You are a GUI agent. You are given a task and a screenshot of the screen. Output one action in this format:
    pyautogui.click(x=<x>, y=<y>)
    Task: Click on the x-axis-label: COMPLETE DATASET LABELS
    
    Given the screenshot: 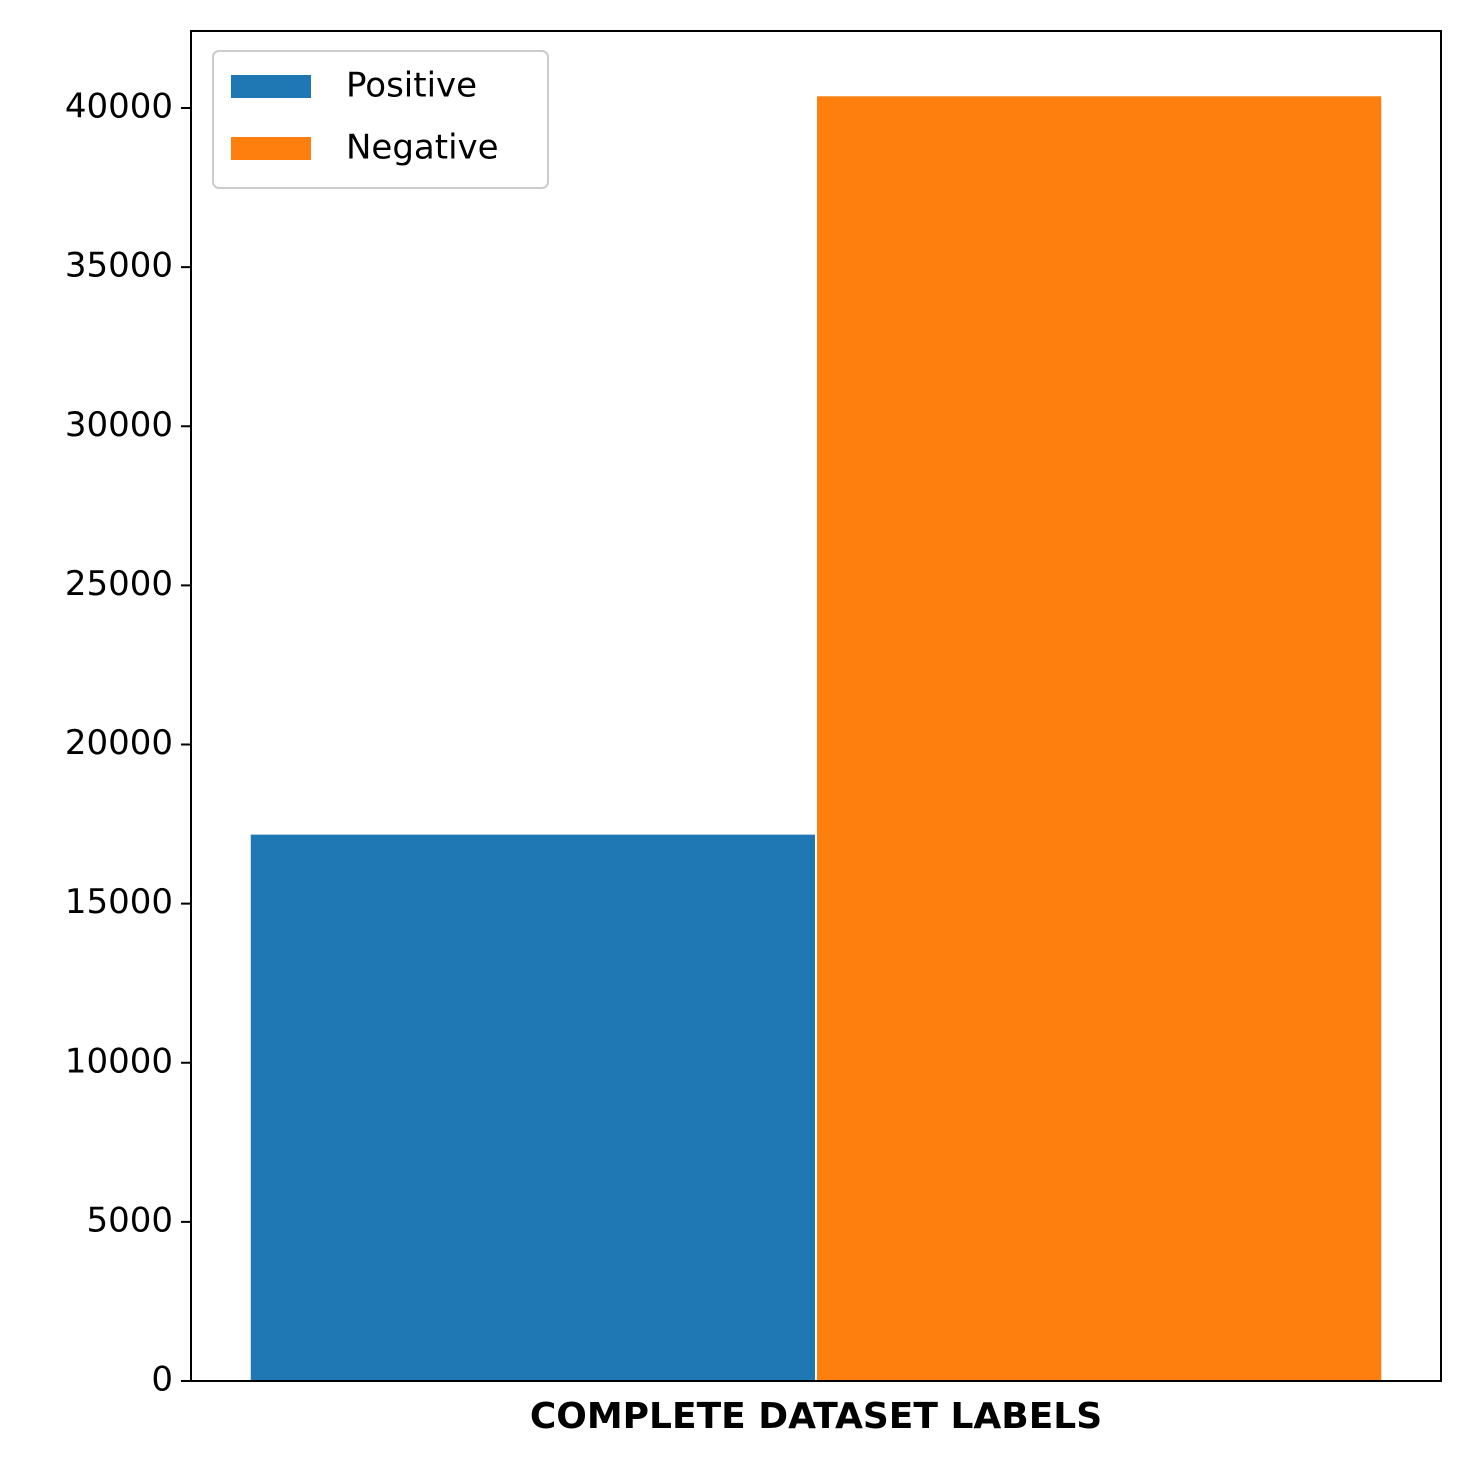 What is the action you would take?
    pyautogui.click(x=816, y=1416)
    